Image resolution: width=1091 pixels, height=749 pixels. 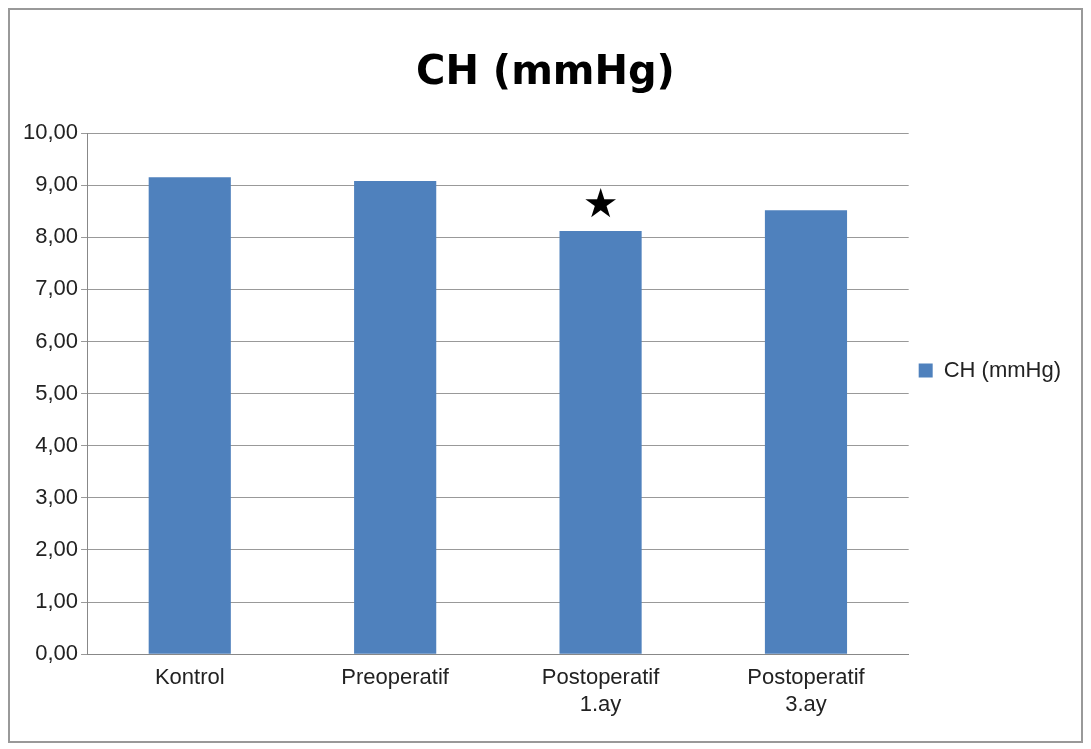 I want to click on x-tick-label: Preoperatif, so click(x=395, y=677).